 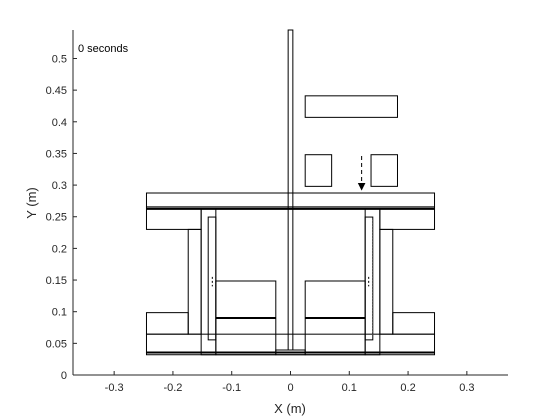 I want to click on y-tick-label: 0.35, so click(x=56, y=154).